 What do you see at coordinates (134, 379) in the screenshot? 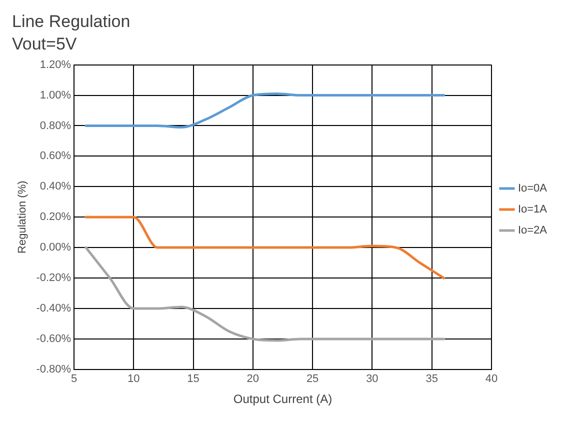
I see `x-tick-label: 10` at bounding box center [134, 379].